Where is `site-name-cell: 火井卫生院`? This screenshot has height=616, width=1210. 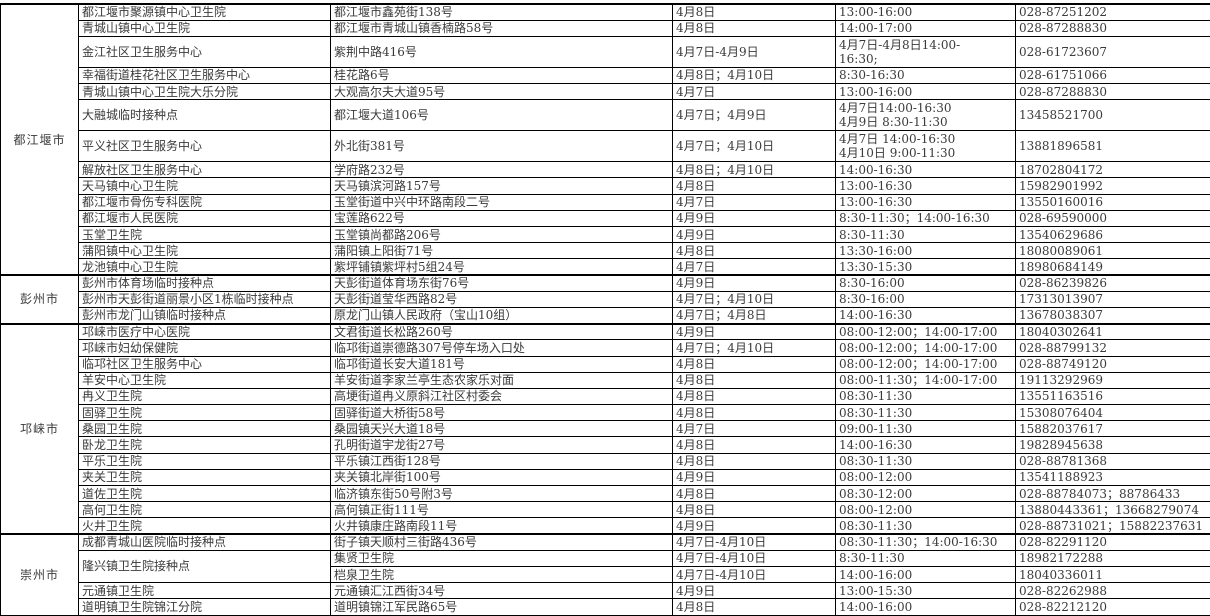 site-name-cell: 火井卫生院 is located at coordinates (205, 526).